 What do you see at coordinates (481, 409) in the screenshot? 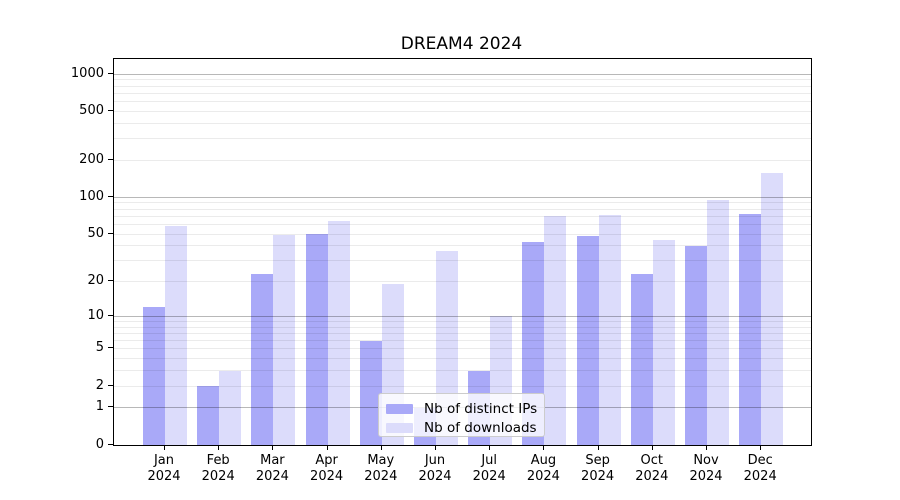
I see `legend-label-distinct-ips: Nb of distinct IPs` at bounding box center [481, 409].